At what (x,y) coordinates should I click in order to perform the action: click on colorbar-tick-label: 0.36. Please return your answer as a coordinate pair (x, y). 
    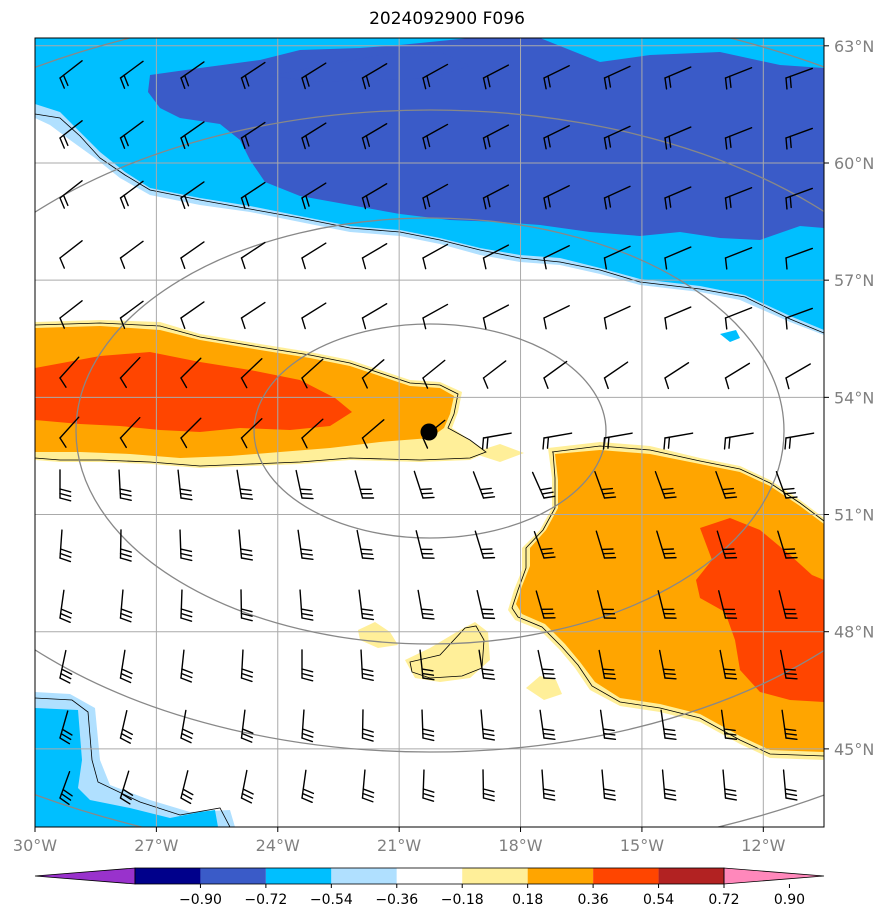
    Looking at the image, I should click on (593, 900).